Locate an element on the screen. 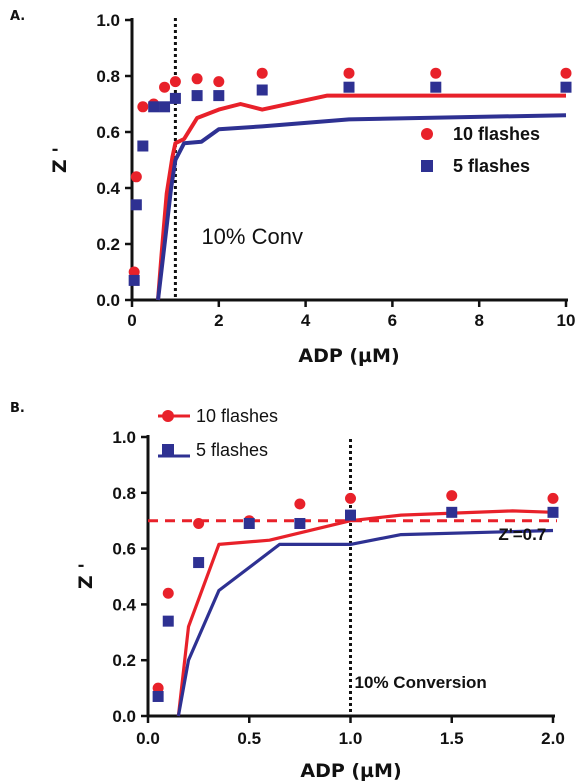 This screenshot has width=579, height=784. x-tick-label: 8 is located at coordinates (478, 320).